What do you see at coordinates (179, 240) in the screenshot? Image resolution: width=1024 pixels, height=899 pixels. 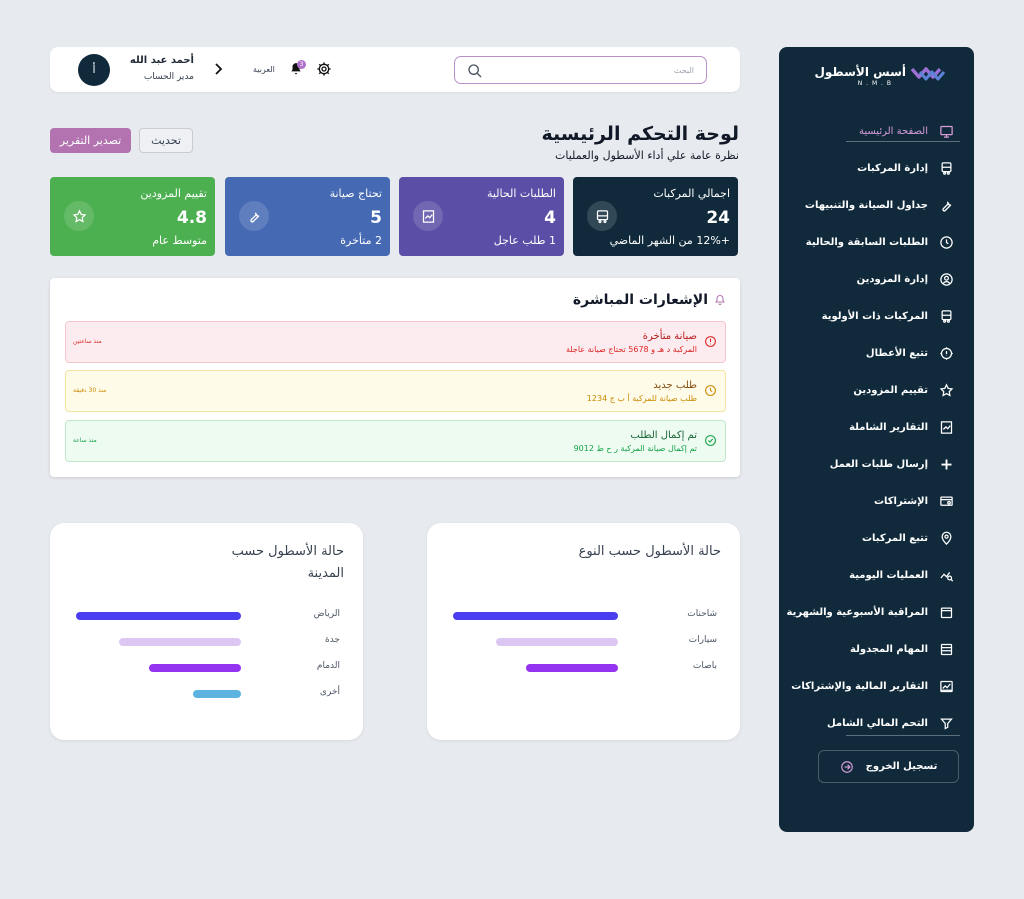 I see `stat-note: متوسط عام` at bounding box center [179, 240].